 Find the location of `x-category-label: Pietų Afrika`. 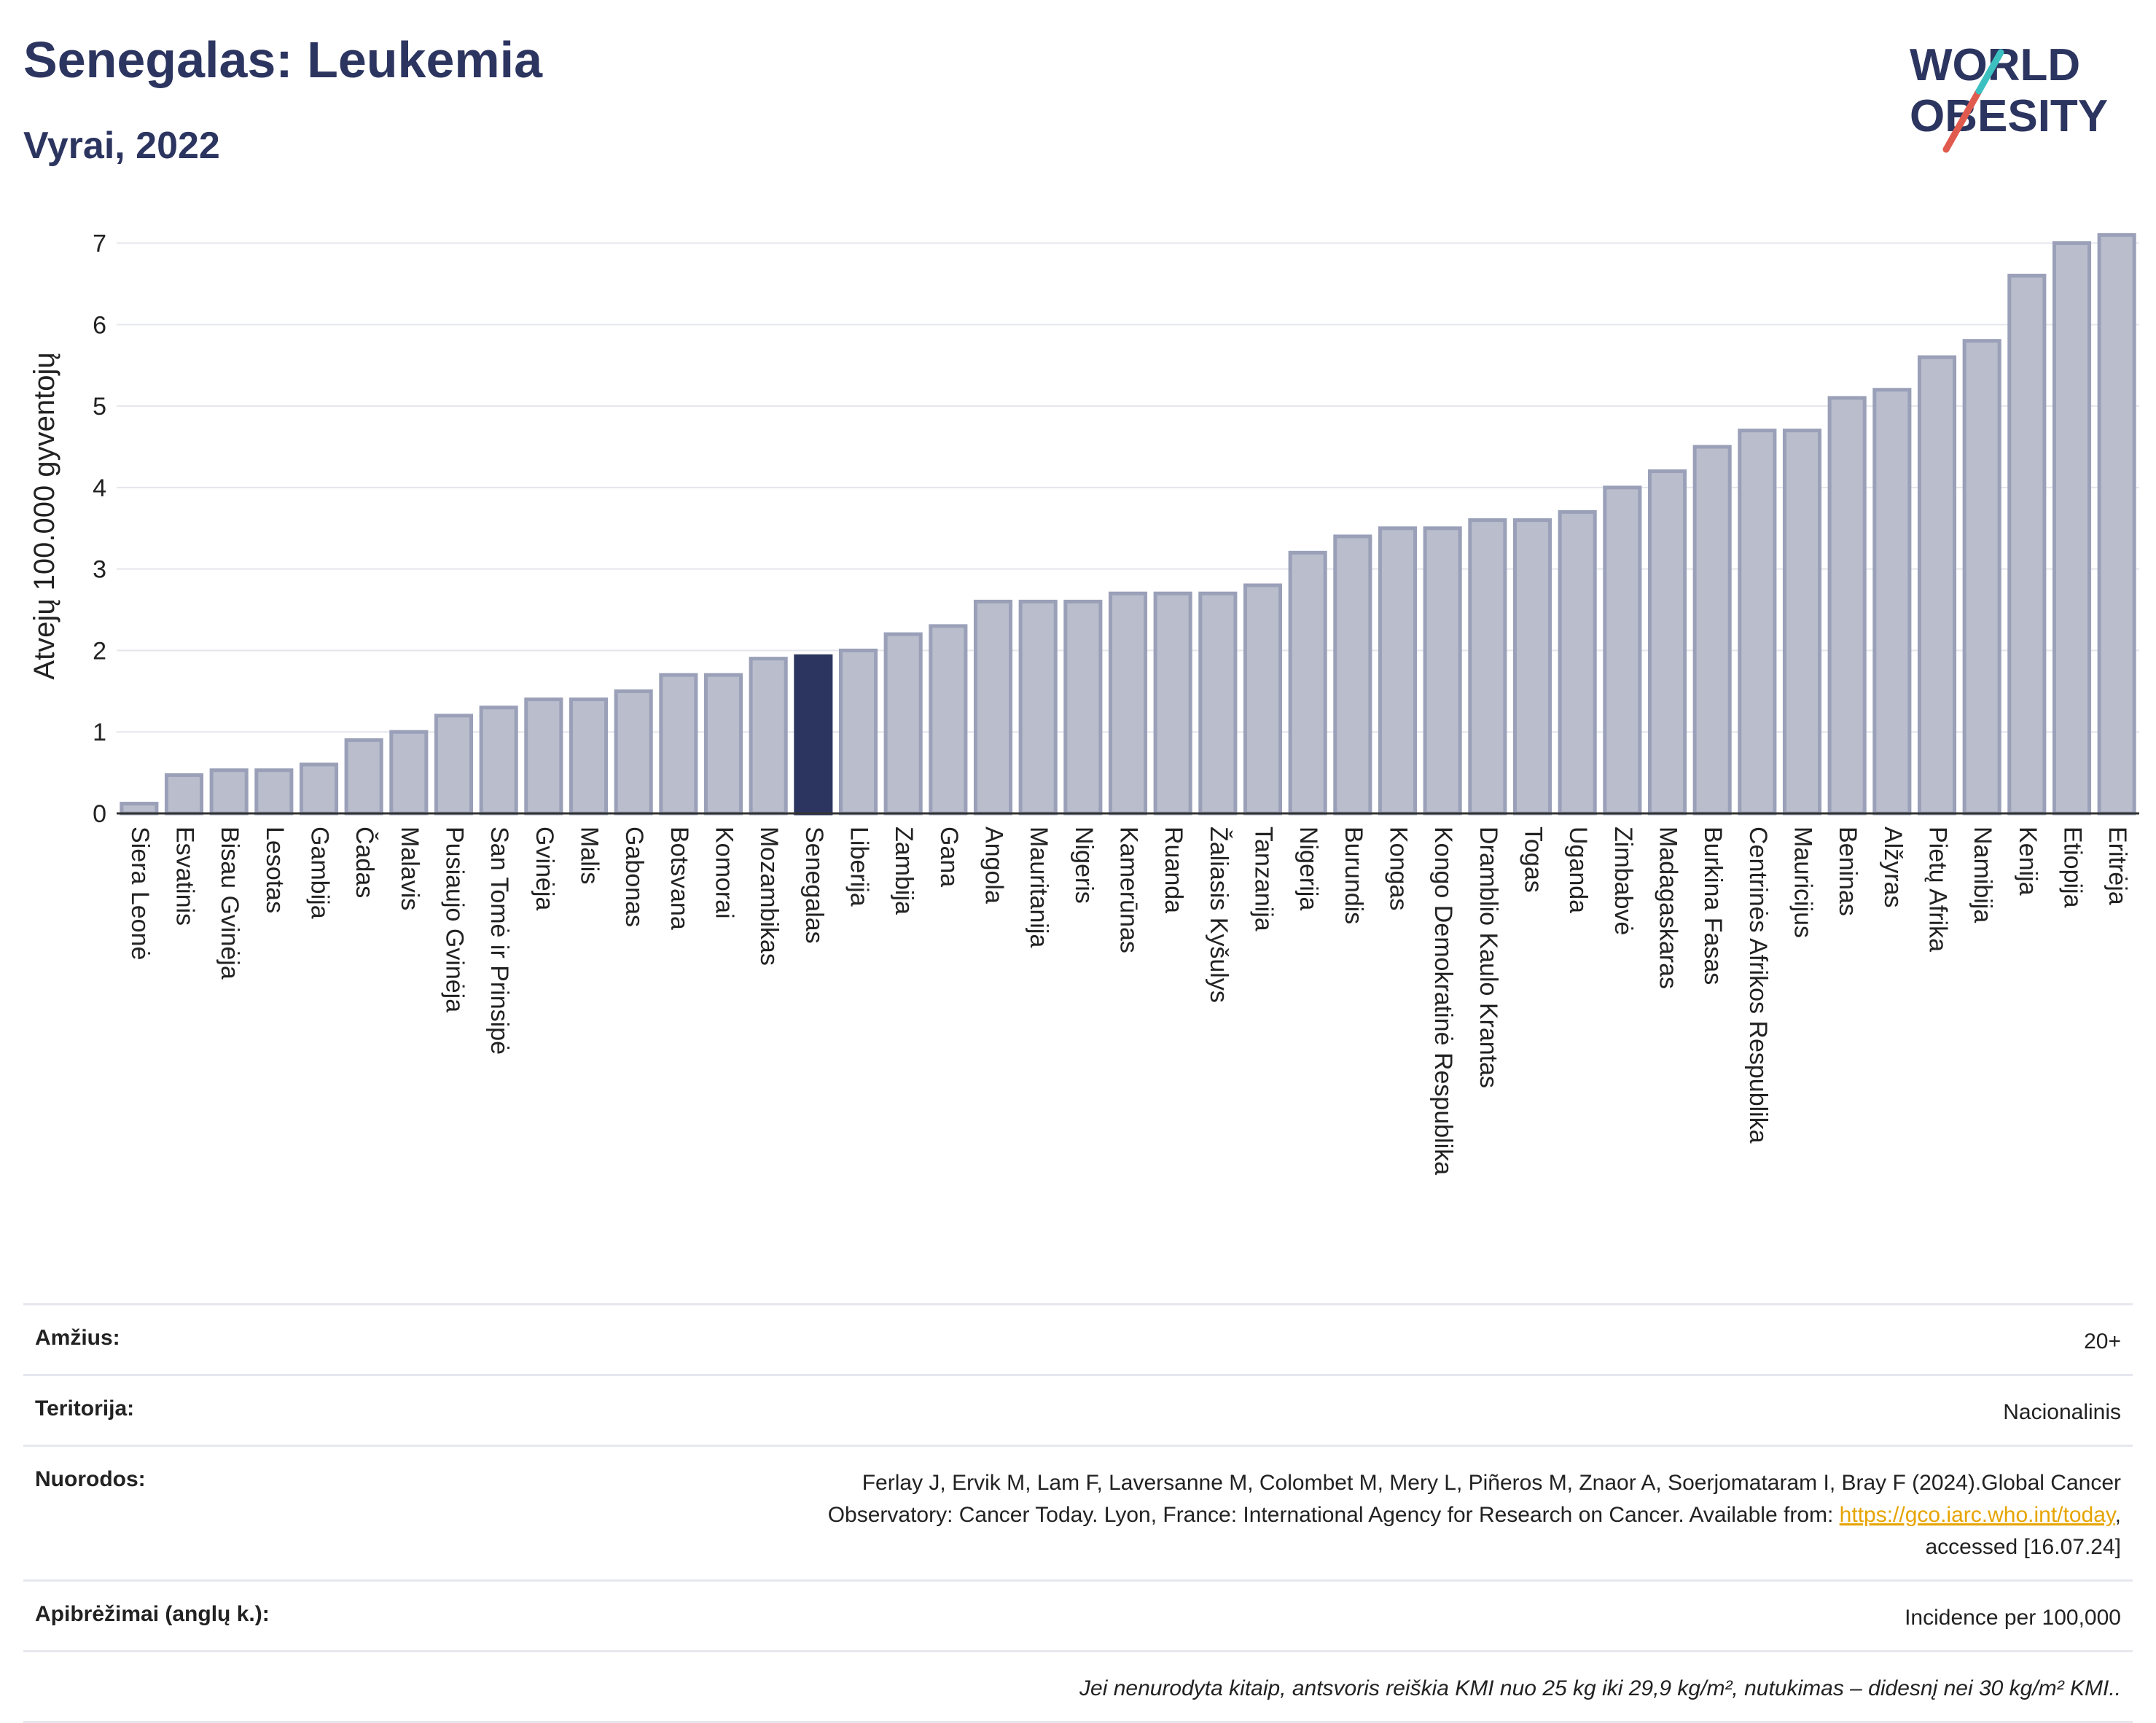

x-category-label: Pietų Afrika is located at coordinates (1938, 889).